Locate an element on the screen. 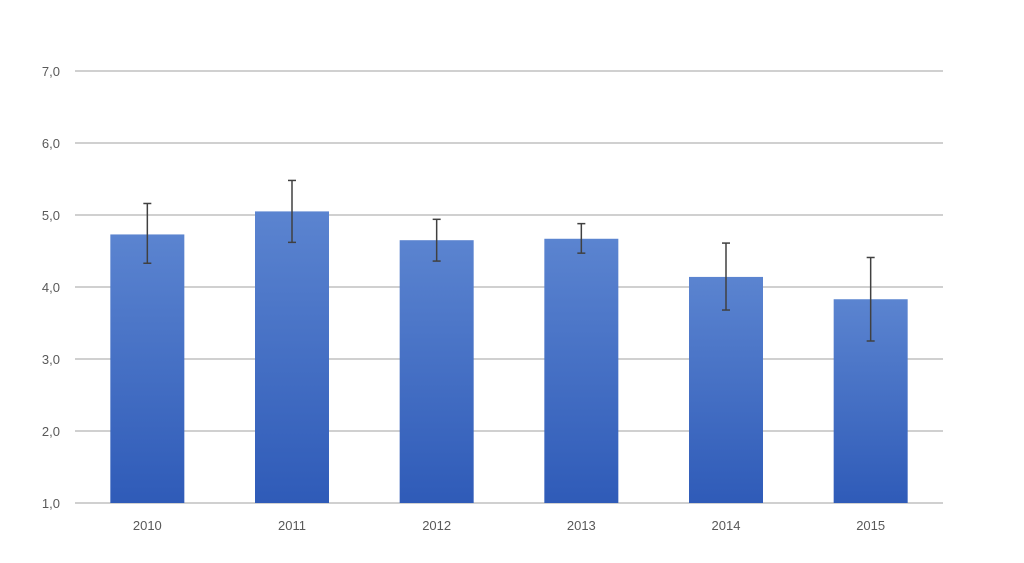  x-tick-label: 2013 is located at coordinates (581, 525).